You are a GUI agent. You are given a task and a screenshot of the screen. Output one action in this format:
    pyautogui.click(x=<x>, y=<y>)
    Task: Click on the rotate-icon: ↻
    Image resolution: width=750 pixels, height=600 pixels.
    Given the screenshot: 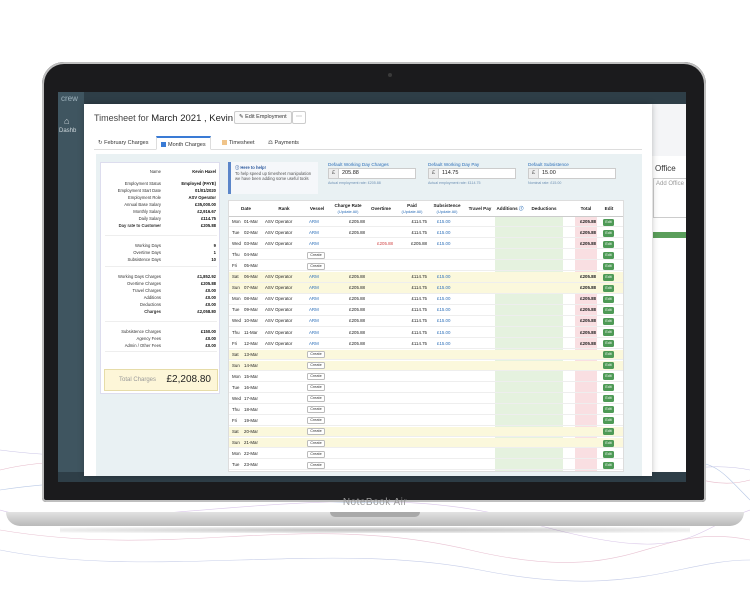 What is the action you would take?
    pyautogui.click(x=101, y=143)
    